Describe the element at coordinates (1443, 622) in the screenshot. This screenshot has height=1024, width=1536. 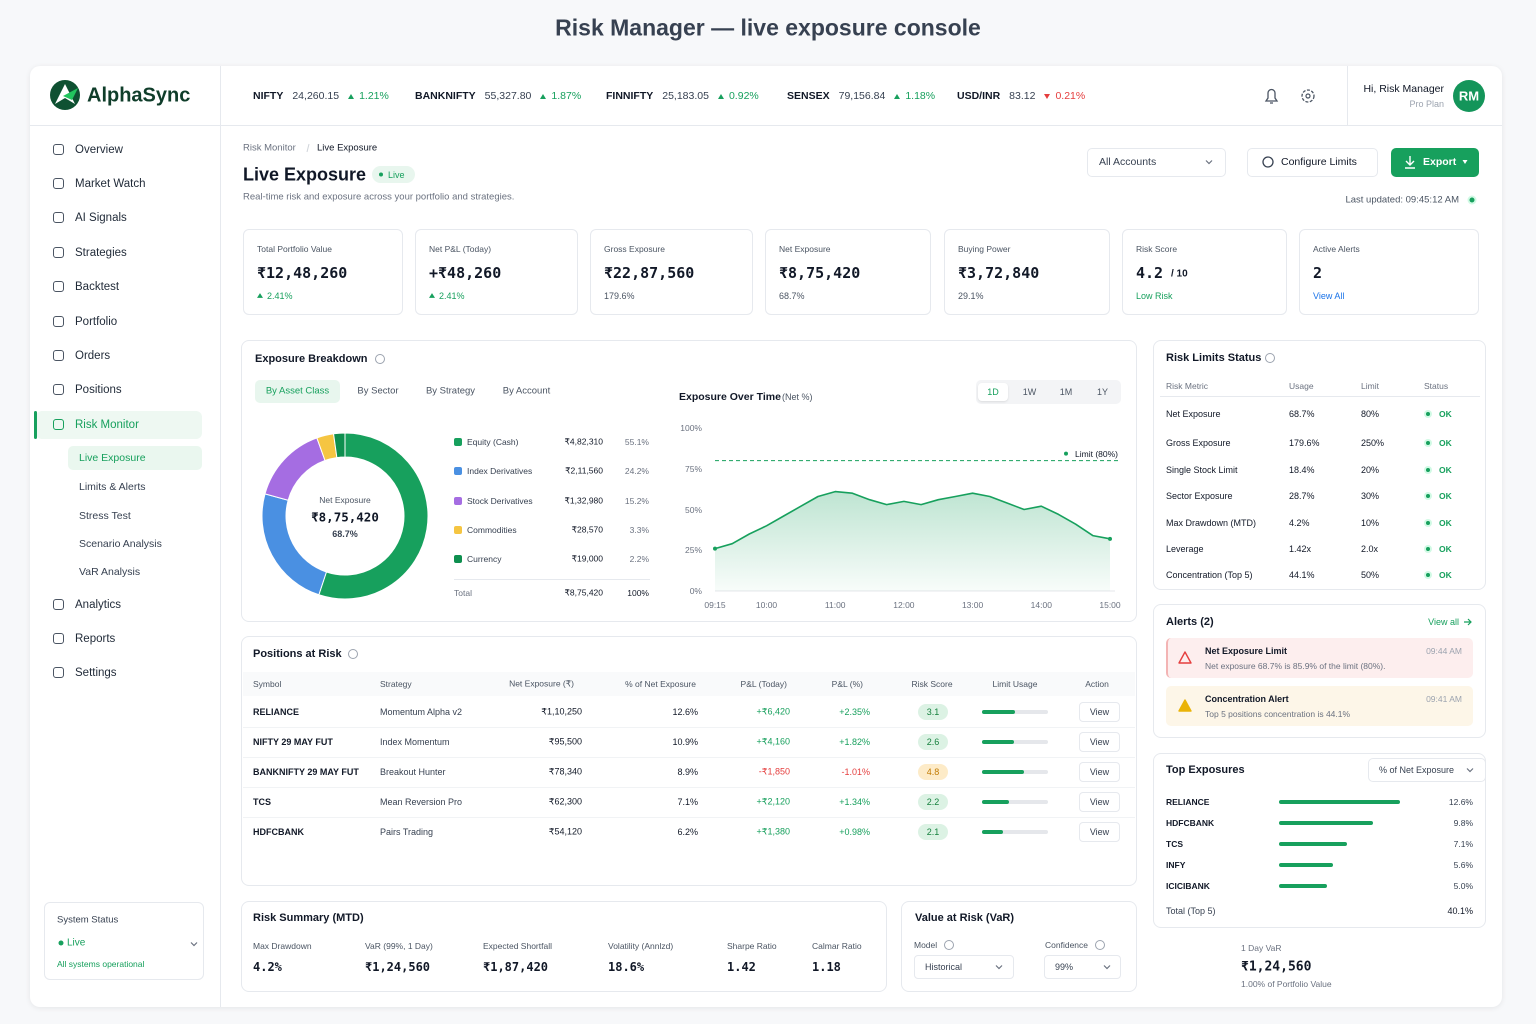
I see `view-all-link: View all` at that location.